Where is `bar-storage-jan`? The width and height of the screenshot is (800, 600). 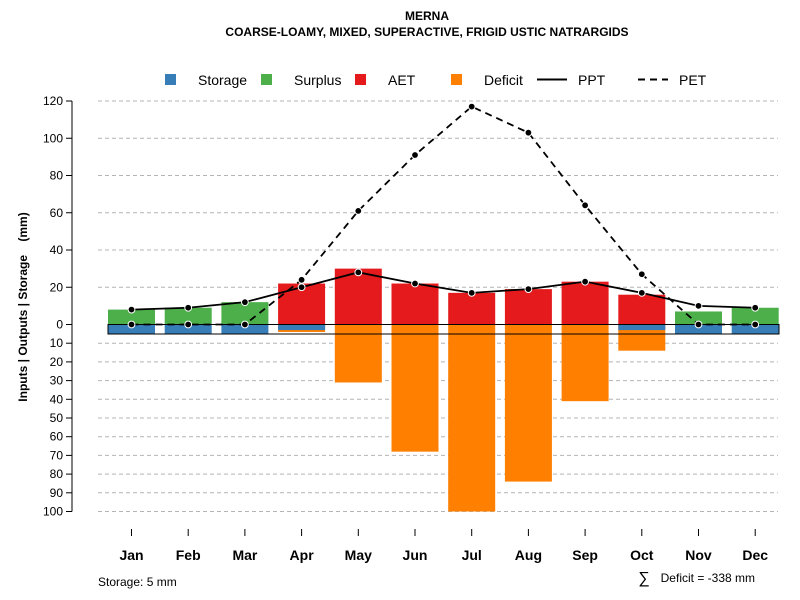 bar-storage-jan is located at coordinates (131, 329).